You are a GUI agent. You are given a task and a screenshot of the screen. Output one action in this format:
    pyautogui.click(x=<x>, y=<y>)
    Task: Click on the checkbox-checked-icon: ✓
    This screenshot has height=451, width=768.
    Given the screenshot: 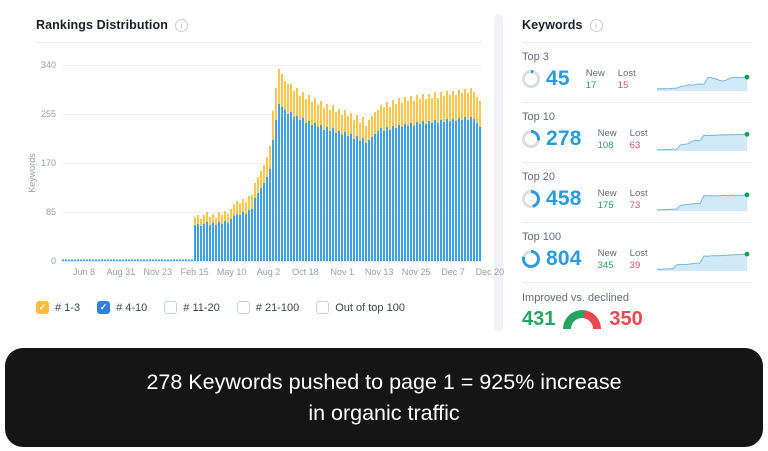 What is the action you would take?
    pyautogui.click(x=104, y=307)
    